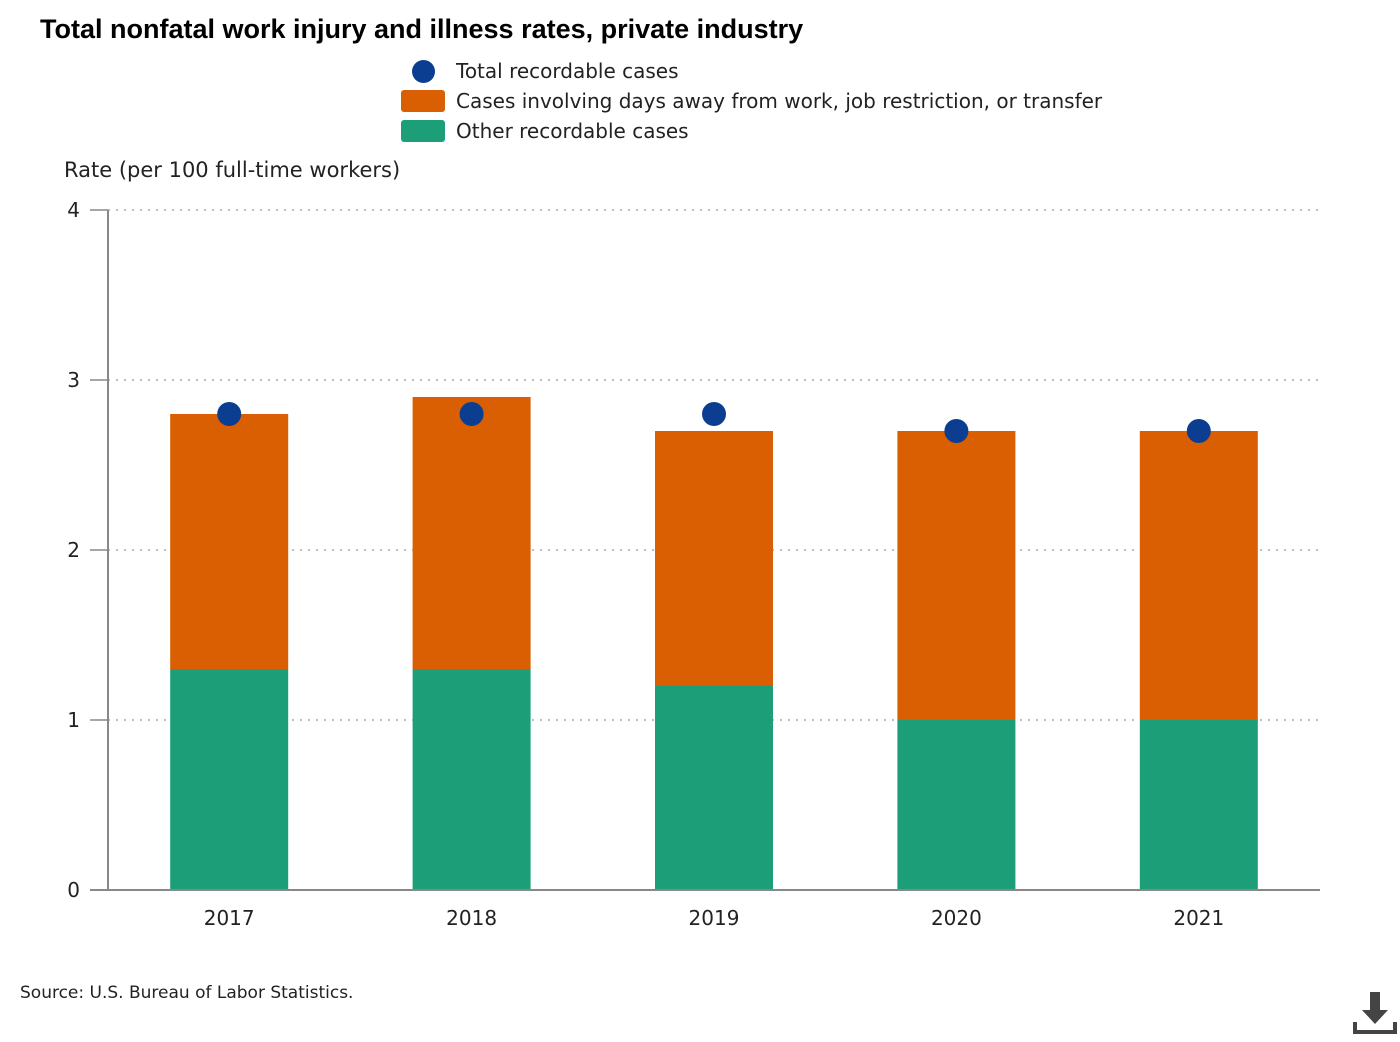  I want to click on x-tick-label: 2017, so click(229, 918).